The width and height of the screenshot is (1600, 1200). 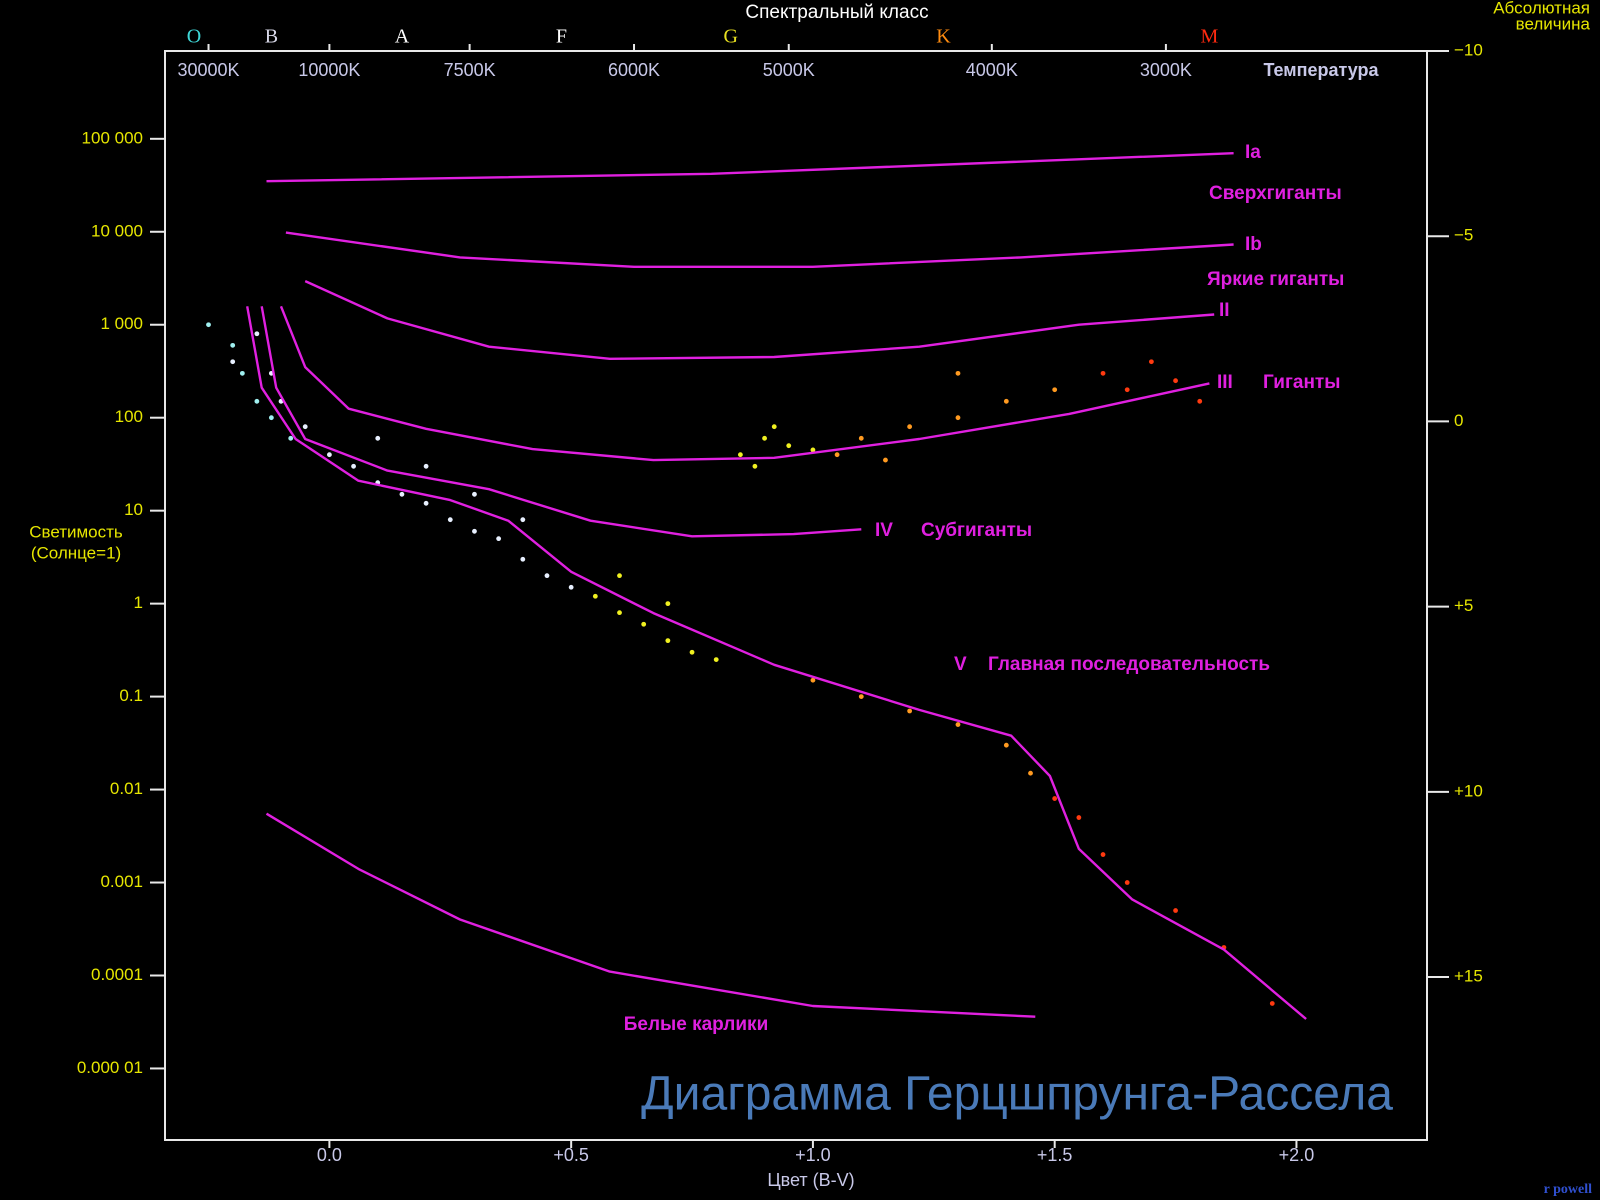 I want to click on annotation: IV, so click(x=884, y=530).